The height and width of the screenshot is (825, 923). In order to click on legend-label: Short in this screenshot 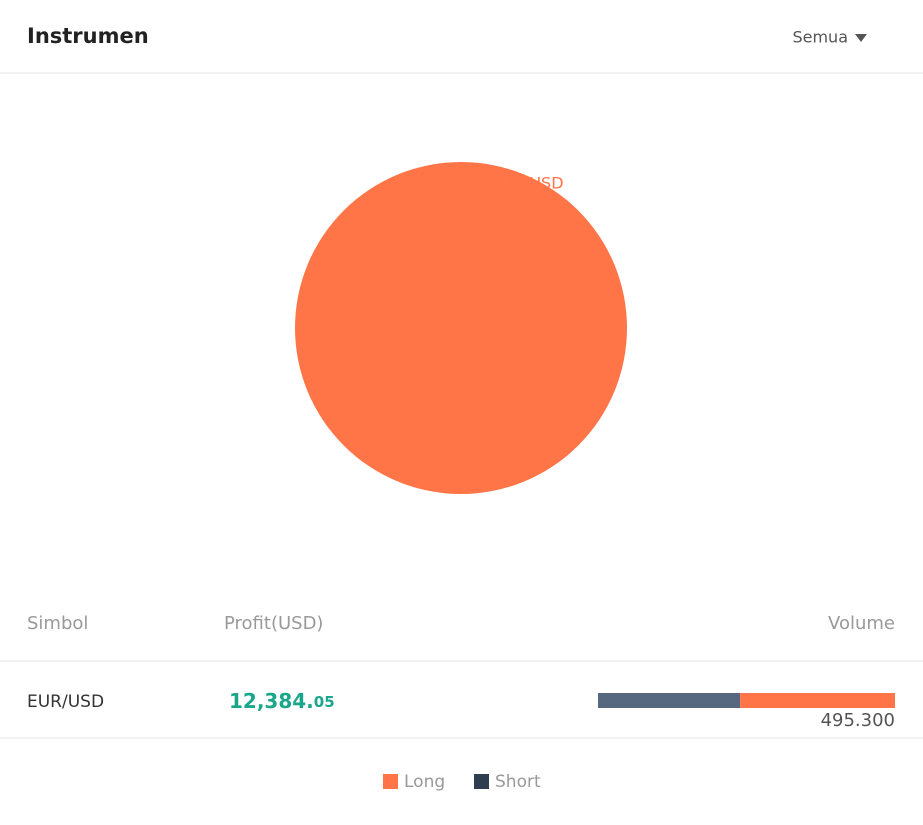, I will do `click(518, 782)`.